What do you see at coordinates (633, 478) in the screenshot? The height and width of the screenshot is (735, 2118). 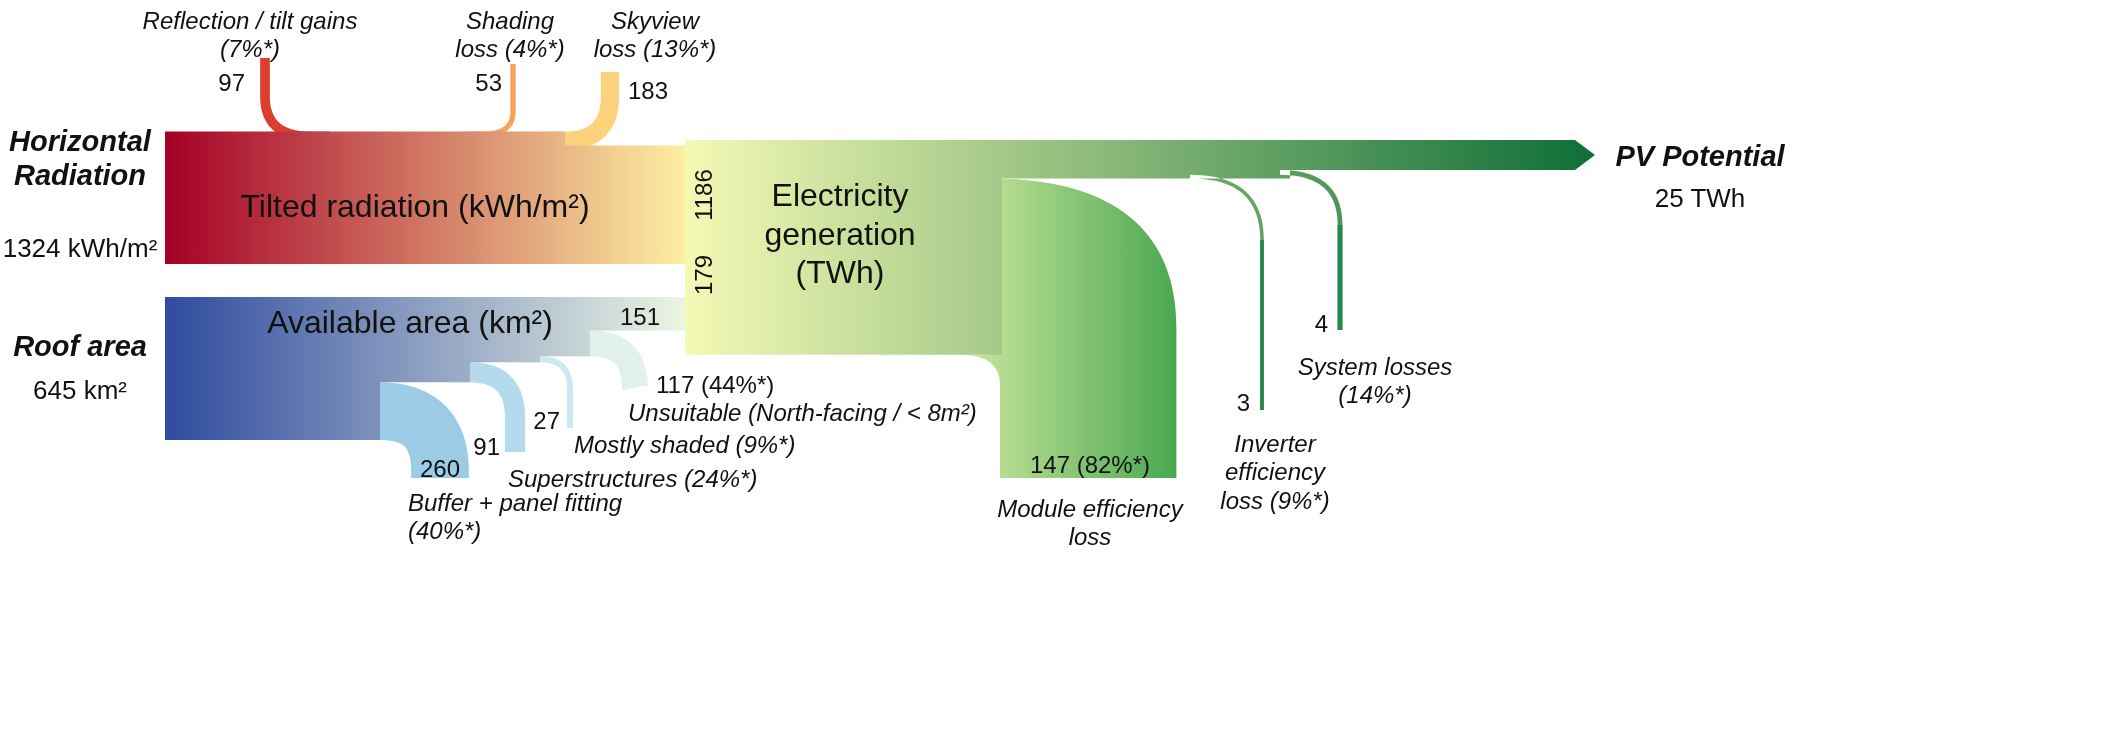 I see `category-label: Superstructures (24%*)` at bounding box center [633, 478].